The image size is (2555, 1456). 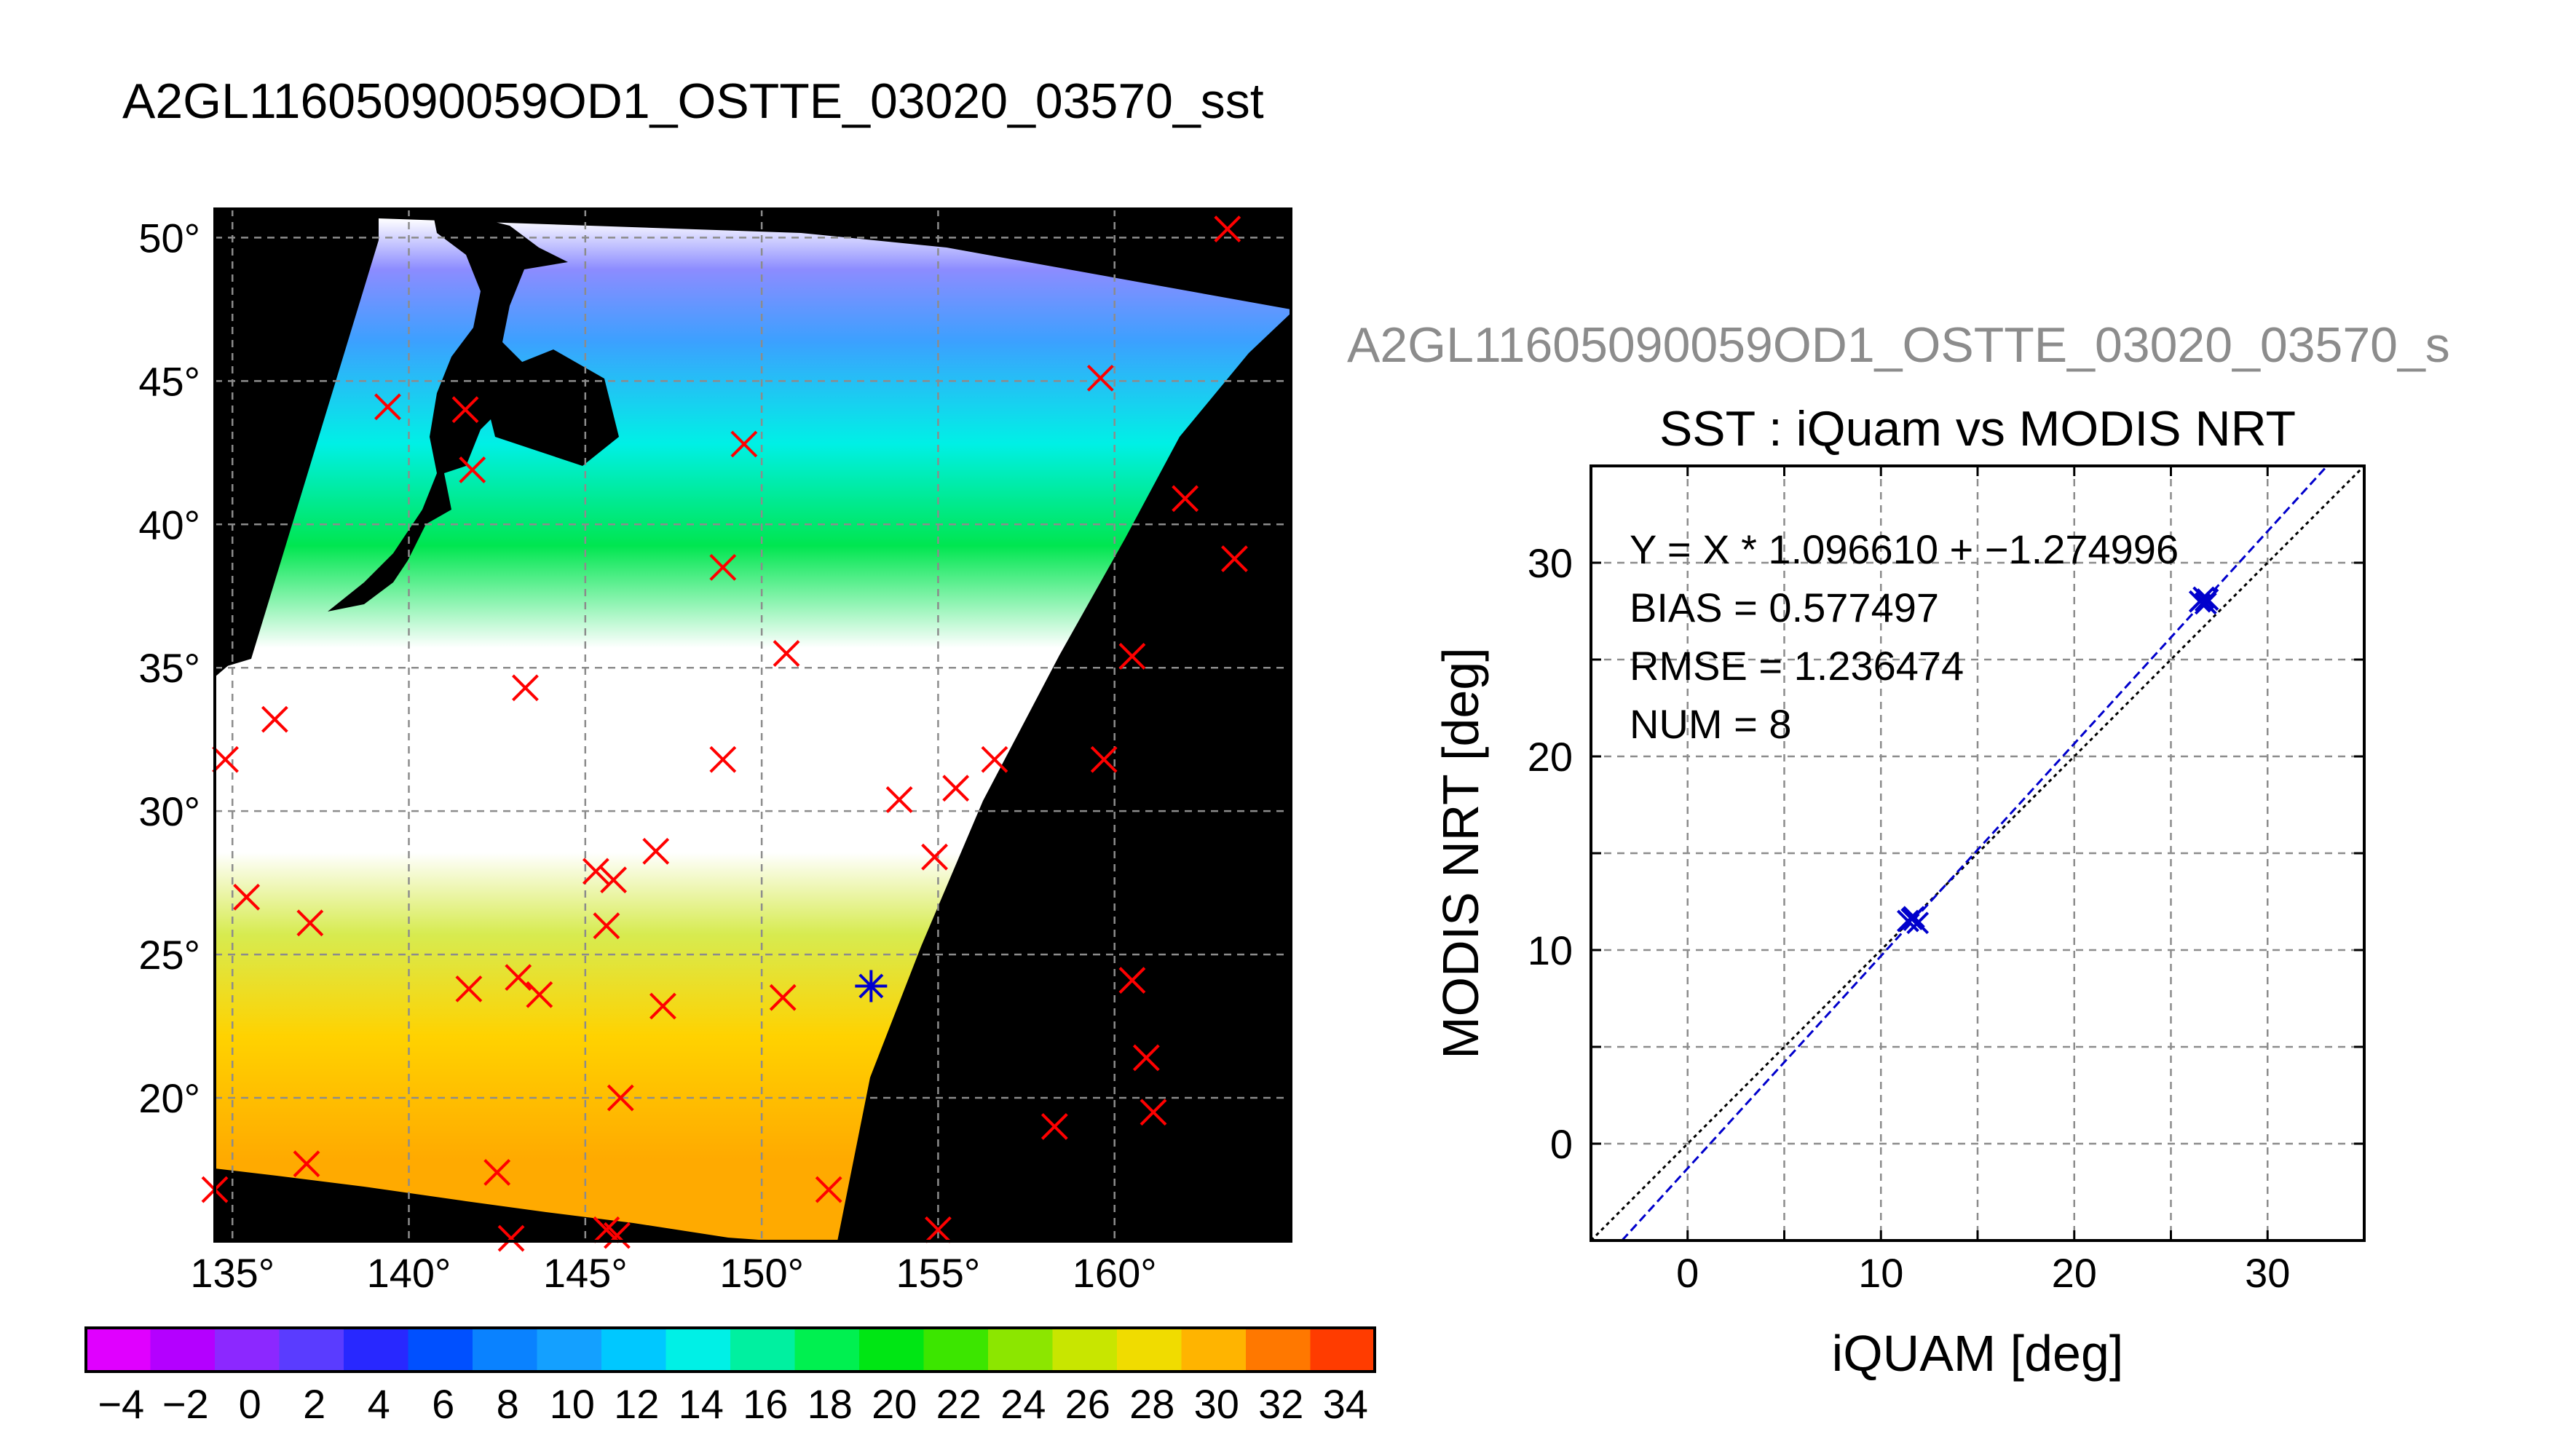 I want to click on colorbar-label: 18, so click(x=830, y=1404).